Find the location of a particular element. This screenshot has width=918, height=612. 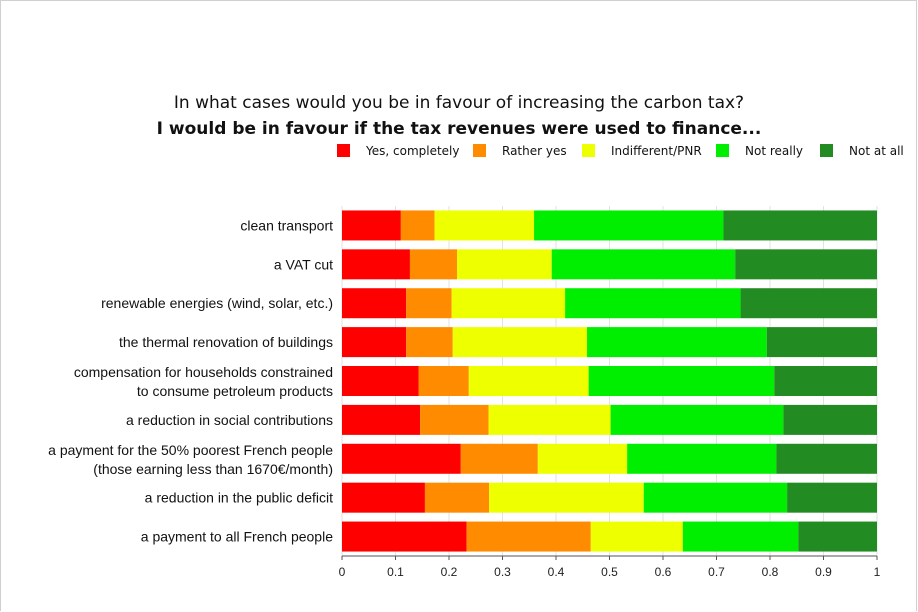

x-tick-label: 0.4 is located at coordinates (556, 572).